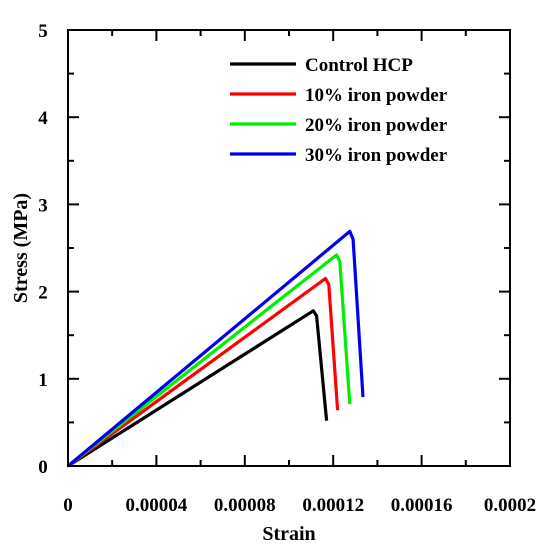 This screenshot has width=550, height=555. I want to click on y-tick-label: 0, so click(43, 467).